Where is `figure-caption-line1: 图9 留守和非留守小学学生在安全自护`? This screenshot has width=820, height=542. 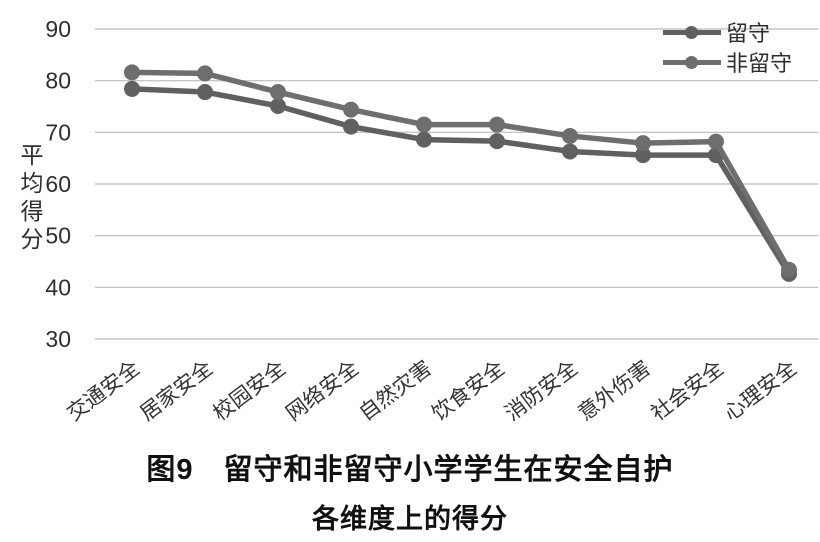 figure-caption-line1: 图9 留守和非留守小学学生在安全自护 is located at coordinates (410, 470).